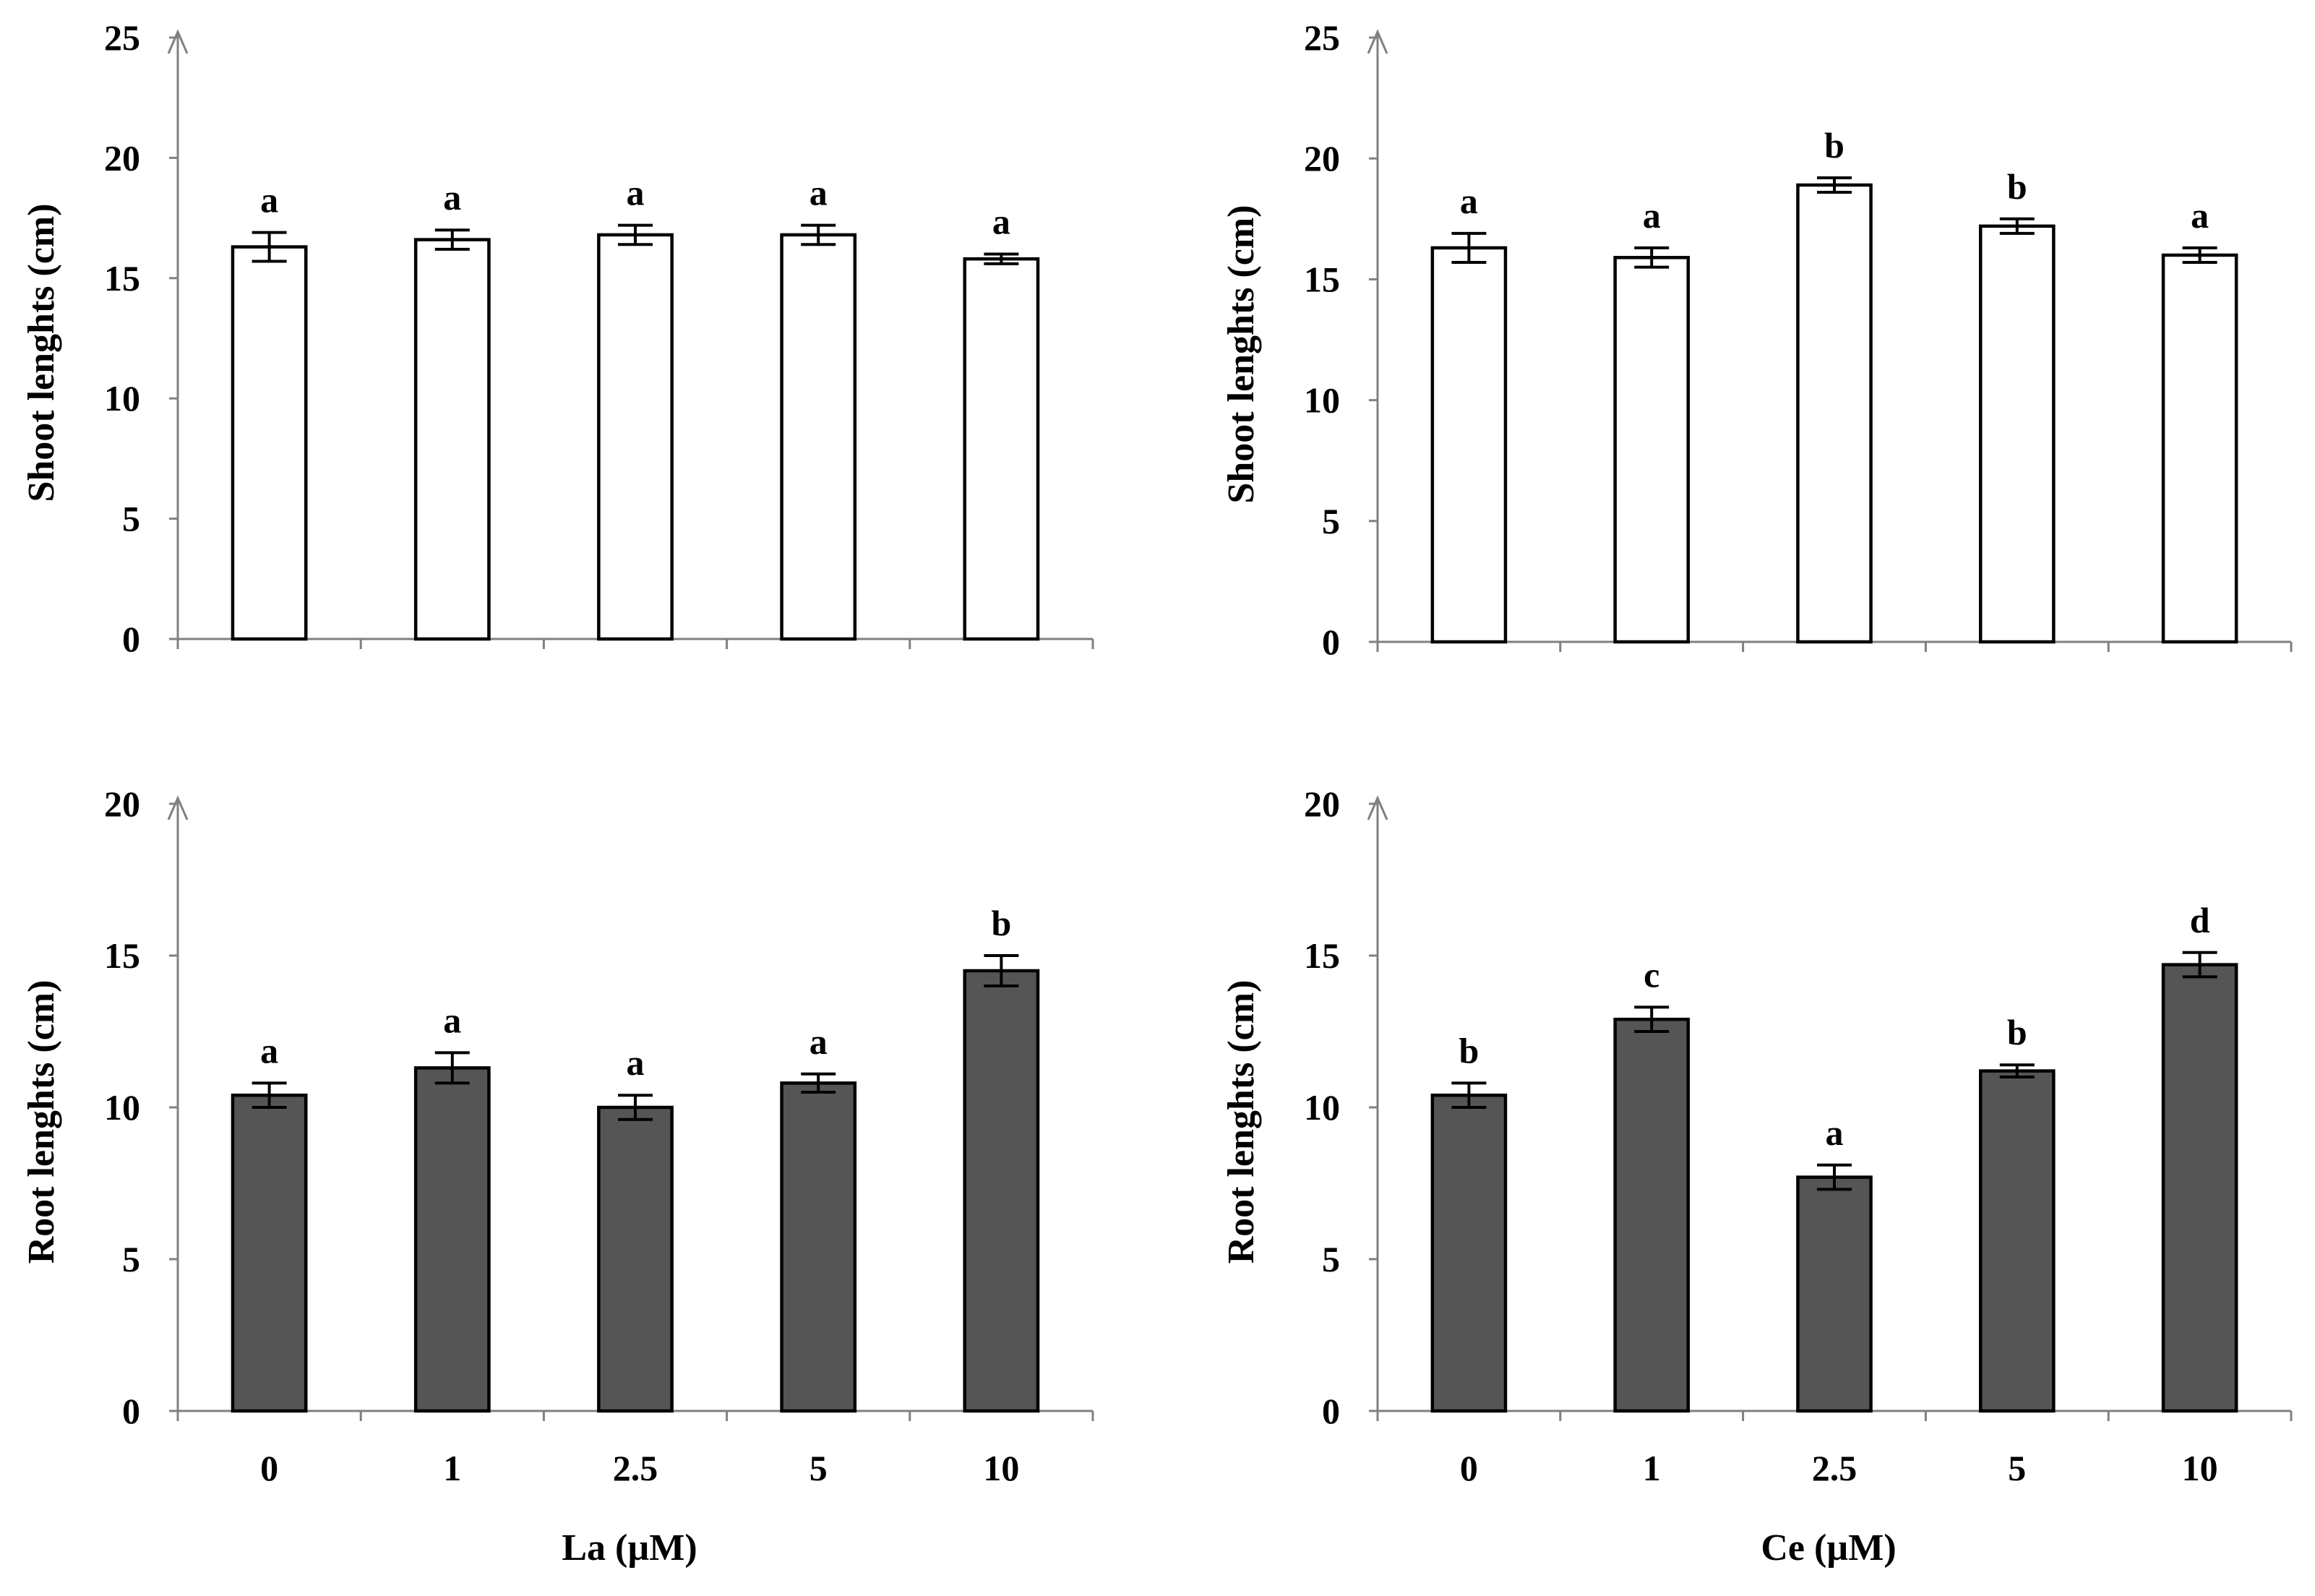  Describe the element at coordinates (1651, 974) in the screenshot. I see `significance-label: c` at that location.